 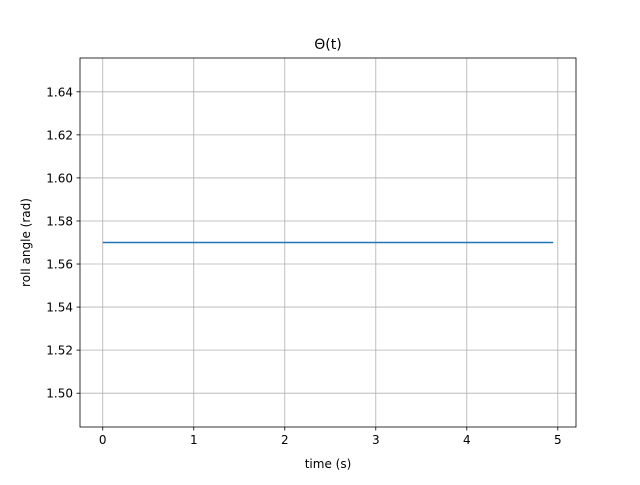 What do you see at coordinates (327, 45) in the screenshot?
I see `chart-title: Θ(t)` at bounding box center [327, 45].